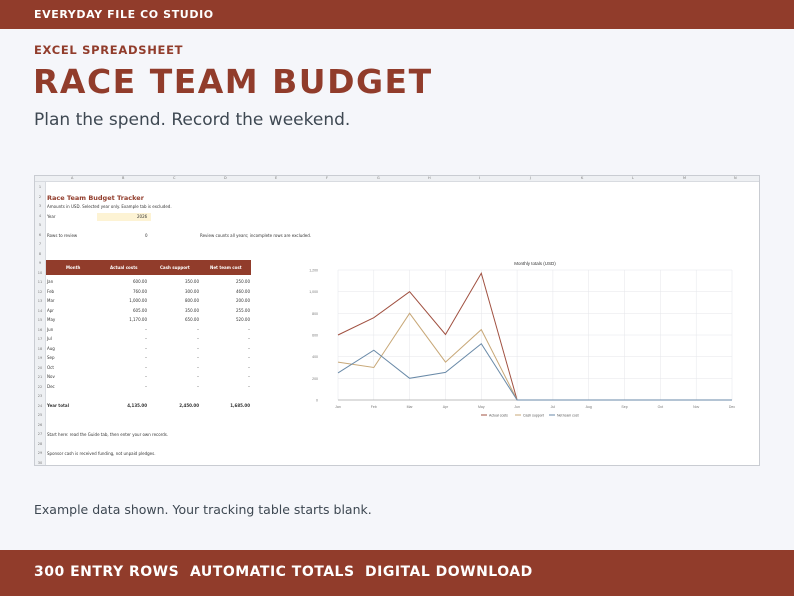 This screenshot has height=596, width=794. I want to click on table-value-cell: 1,000.00, so click(138, 300).